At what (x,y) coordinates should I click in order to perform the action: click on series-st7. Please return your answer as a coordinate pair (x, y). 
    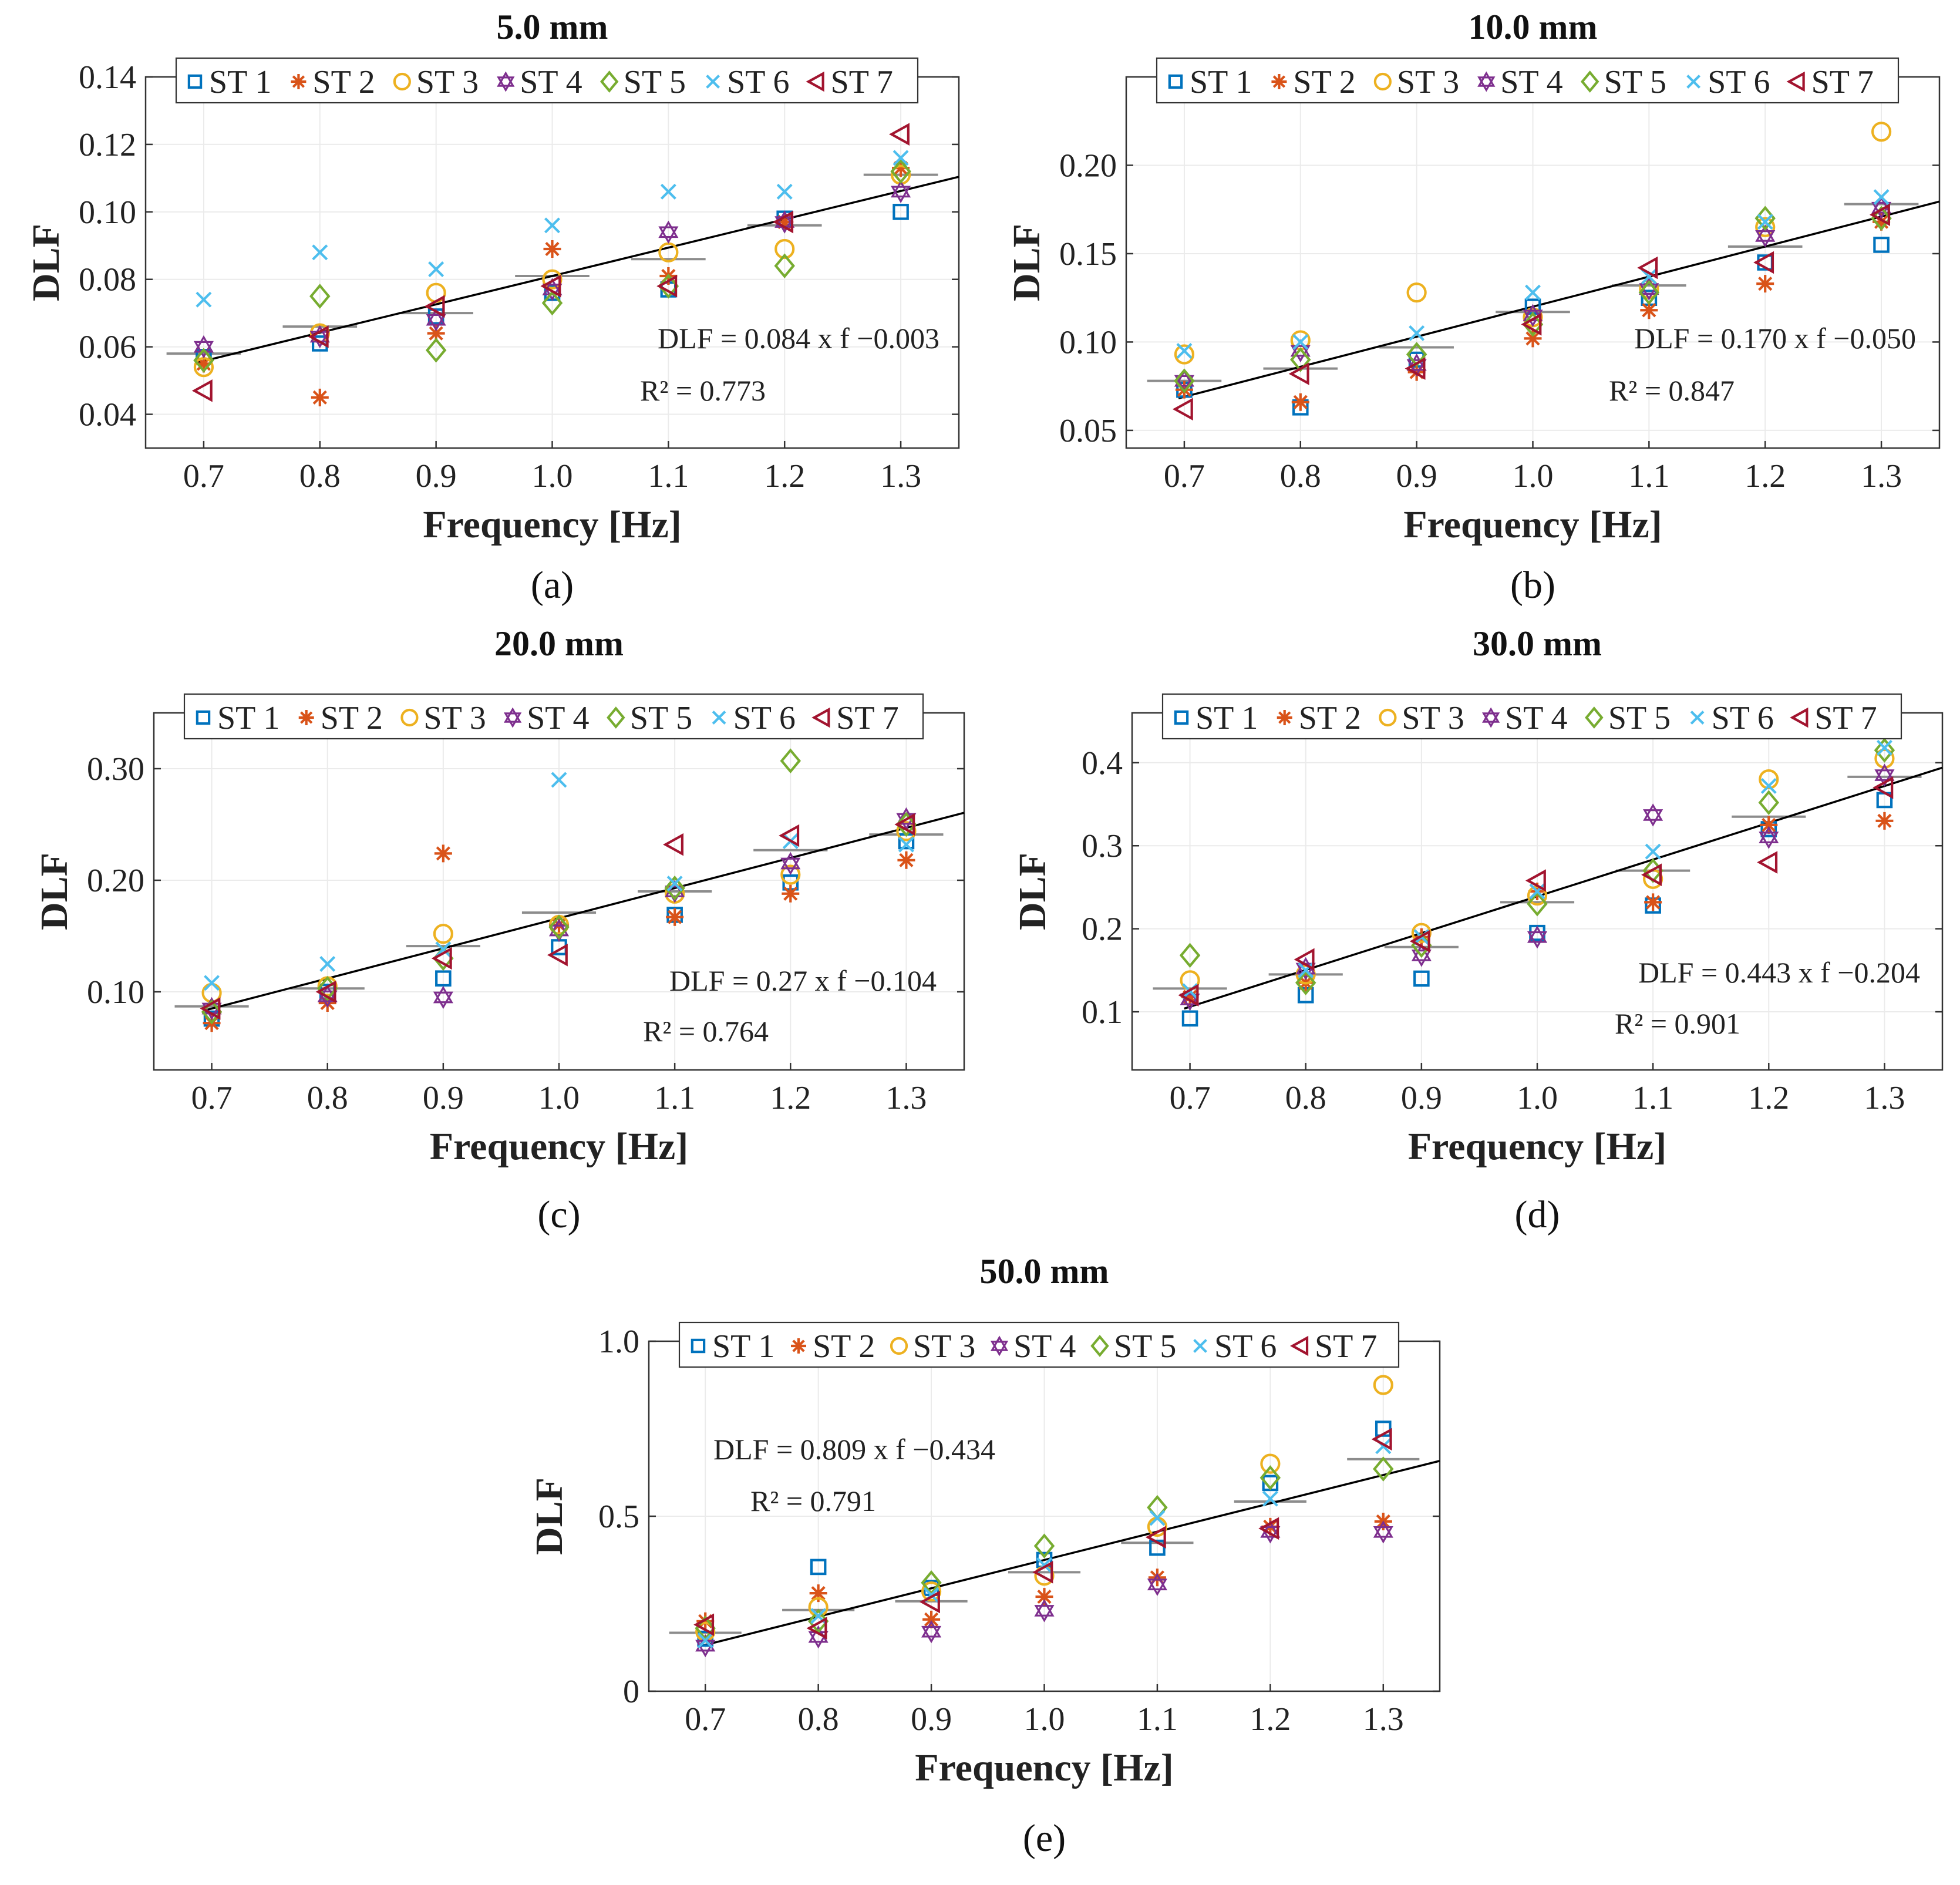
    Looking at the image, I should click on (1531, 312).